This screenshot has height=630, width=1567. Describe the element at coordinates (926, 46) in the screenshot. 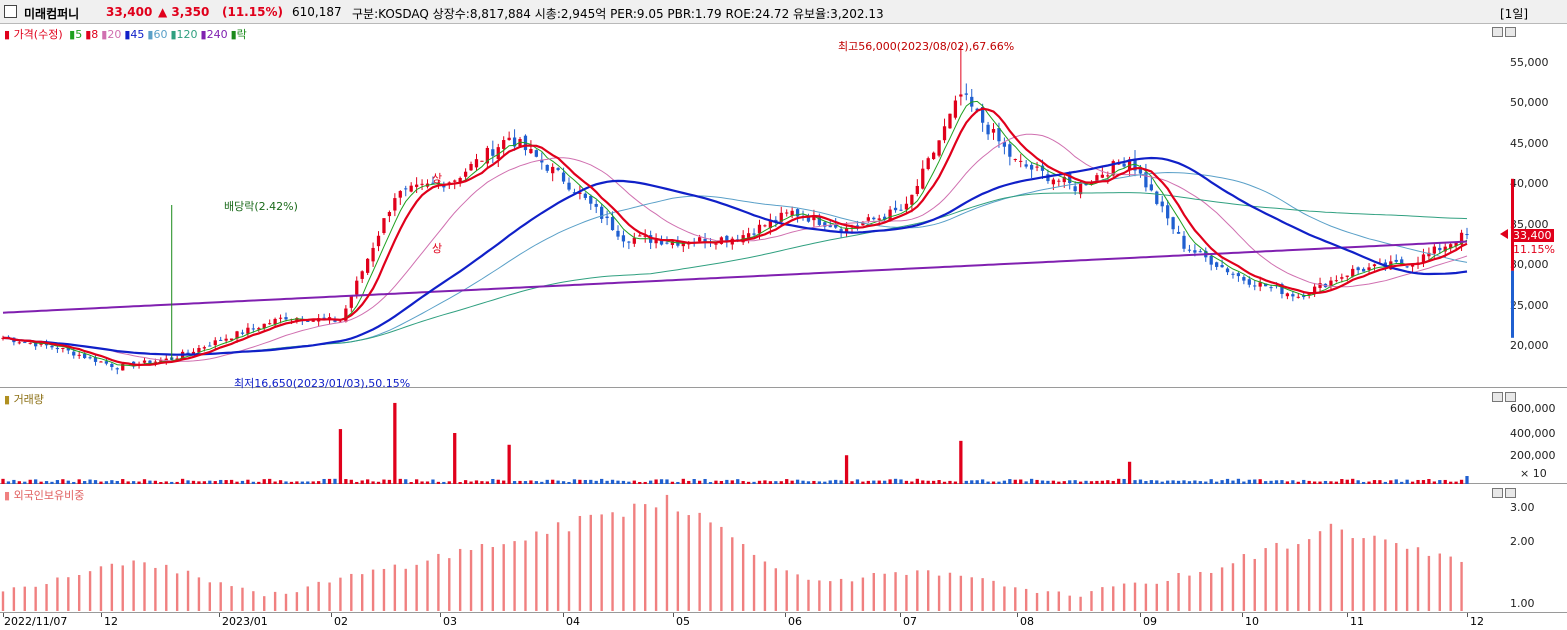

I see `high-annotation: 최고56,000(2023/08/02),67.66%` at that location.